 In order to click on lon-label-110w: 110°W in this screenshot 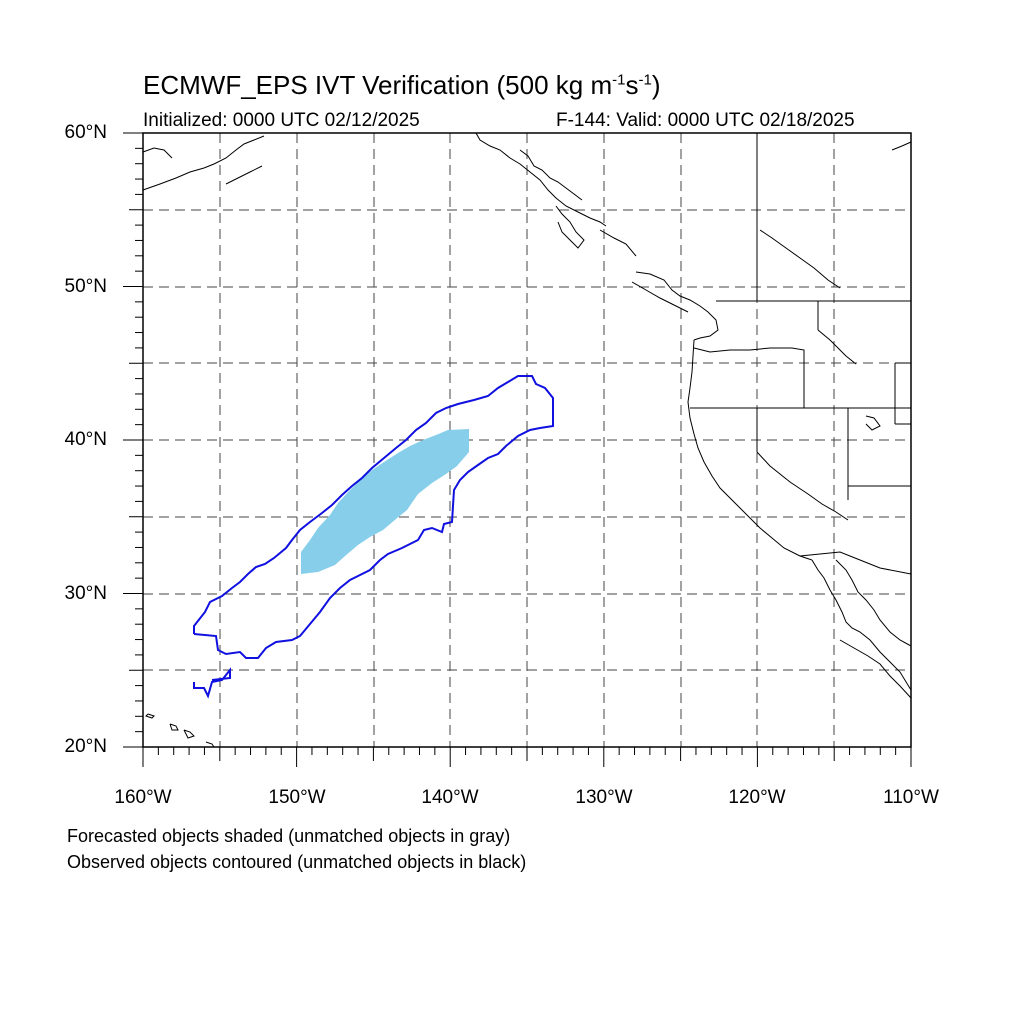, I will do `click(911, 797)`.